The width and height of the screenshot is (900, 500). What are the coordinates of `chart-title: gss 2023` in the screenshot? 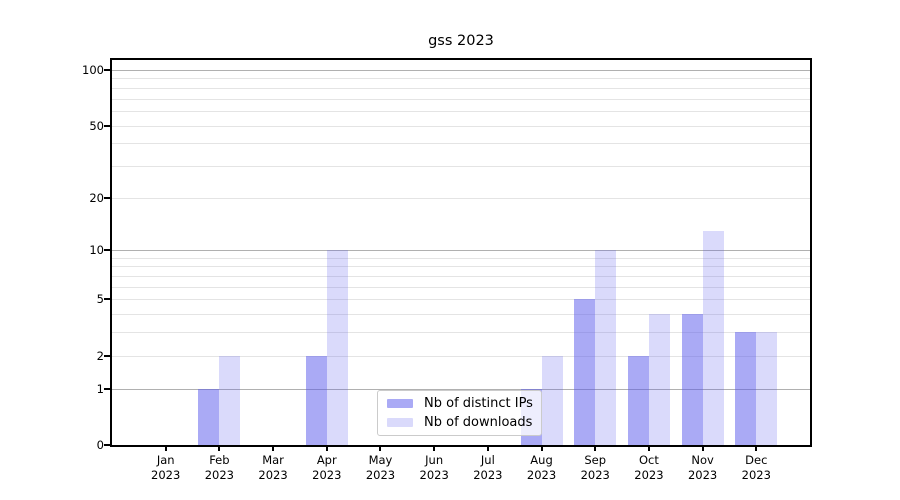 It's located at (461, 41).